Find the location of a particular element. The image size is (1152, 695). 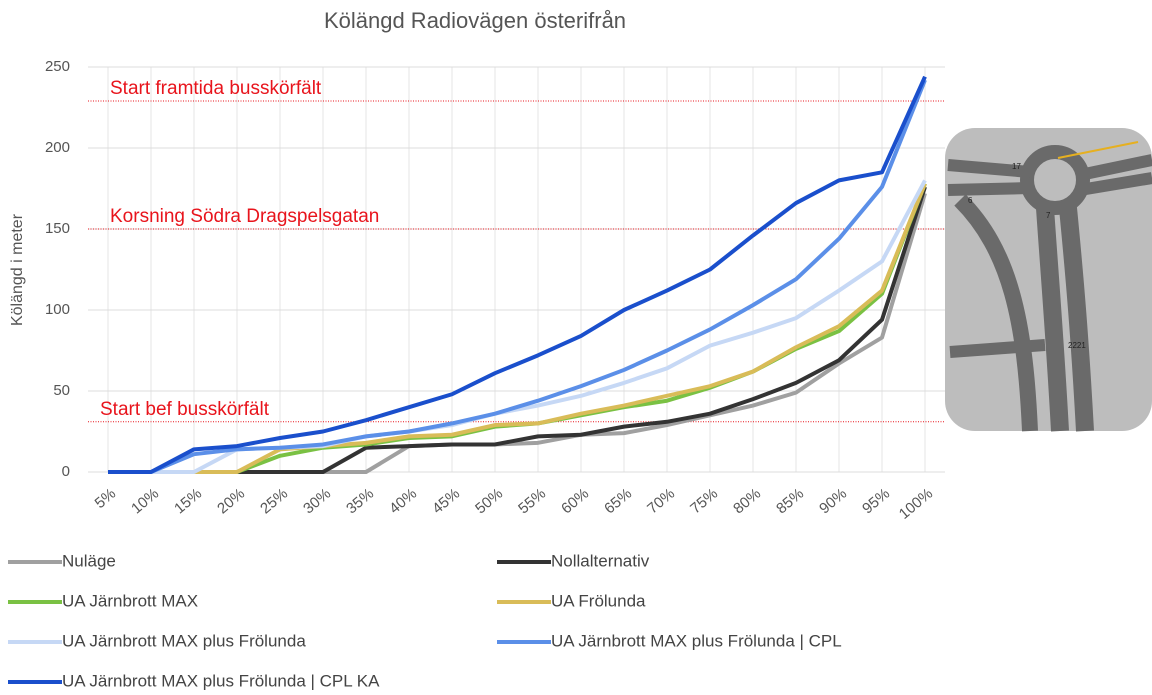

x-tick-label: 60% is located at coordinates (575, 501).